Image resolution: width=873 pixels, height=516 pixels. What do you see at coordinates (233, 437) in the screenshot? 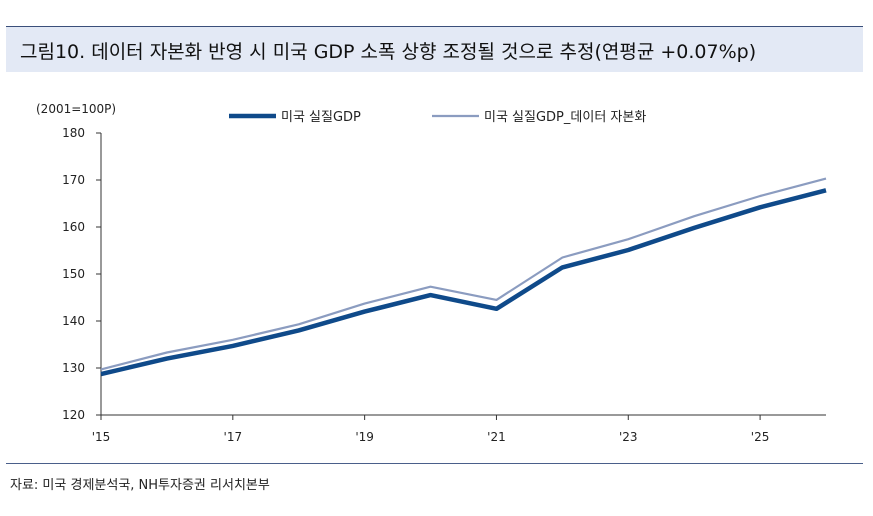
I see `x-tick-label: '17` at bounding box center [233, 437].